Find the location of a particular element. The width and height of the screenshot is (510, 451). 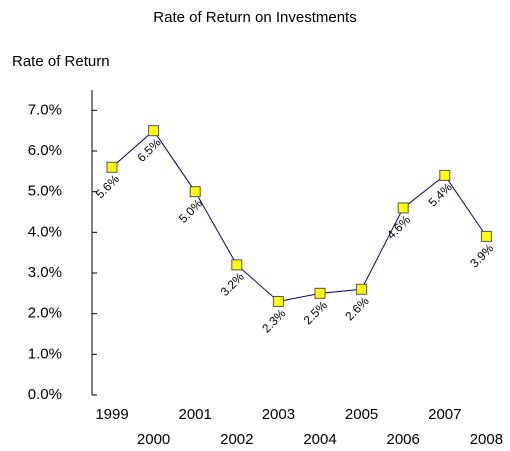

y-tick-label: 4.0% is located at coordinates (45, 231).